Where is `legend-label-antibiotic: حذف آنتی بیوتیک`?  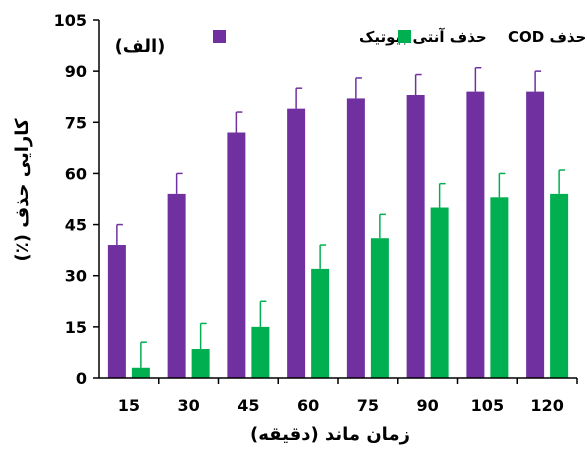 legend-label-antibiotic: حذف آنتی بیوتیک is located at coordinates (423, 37).